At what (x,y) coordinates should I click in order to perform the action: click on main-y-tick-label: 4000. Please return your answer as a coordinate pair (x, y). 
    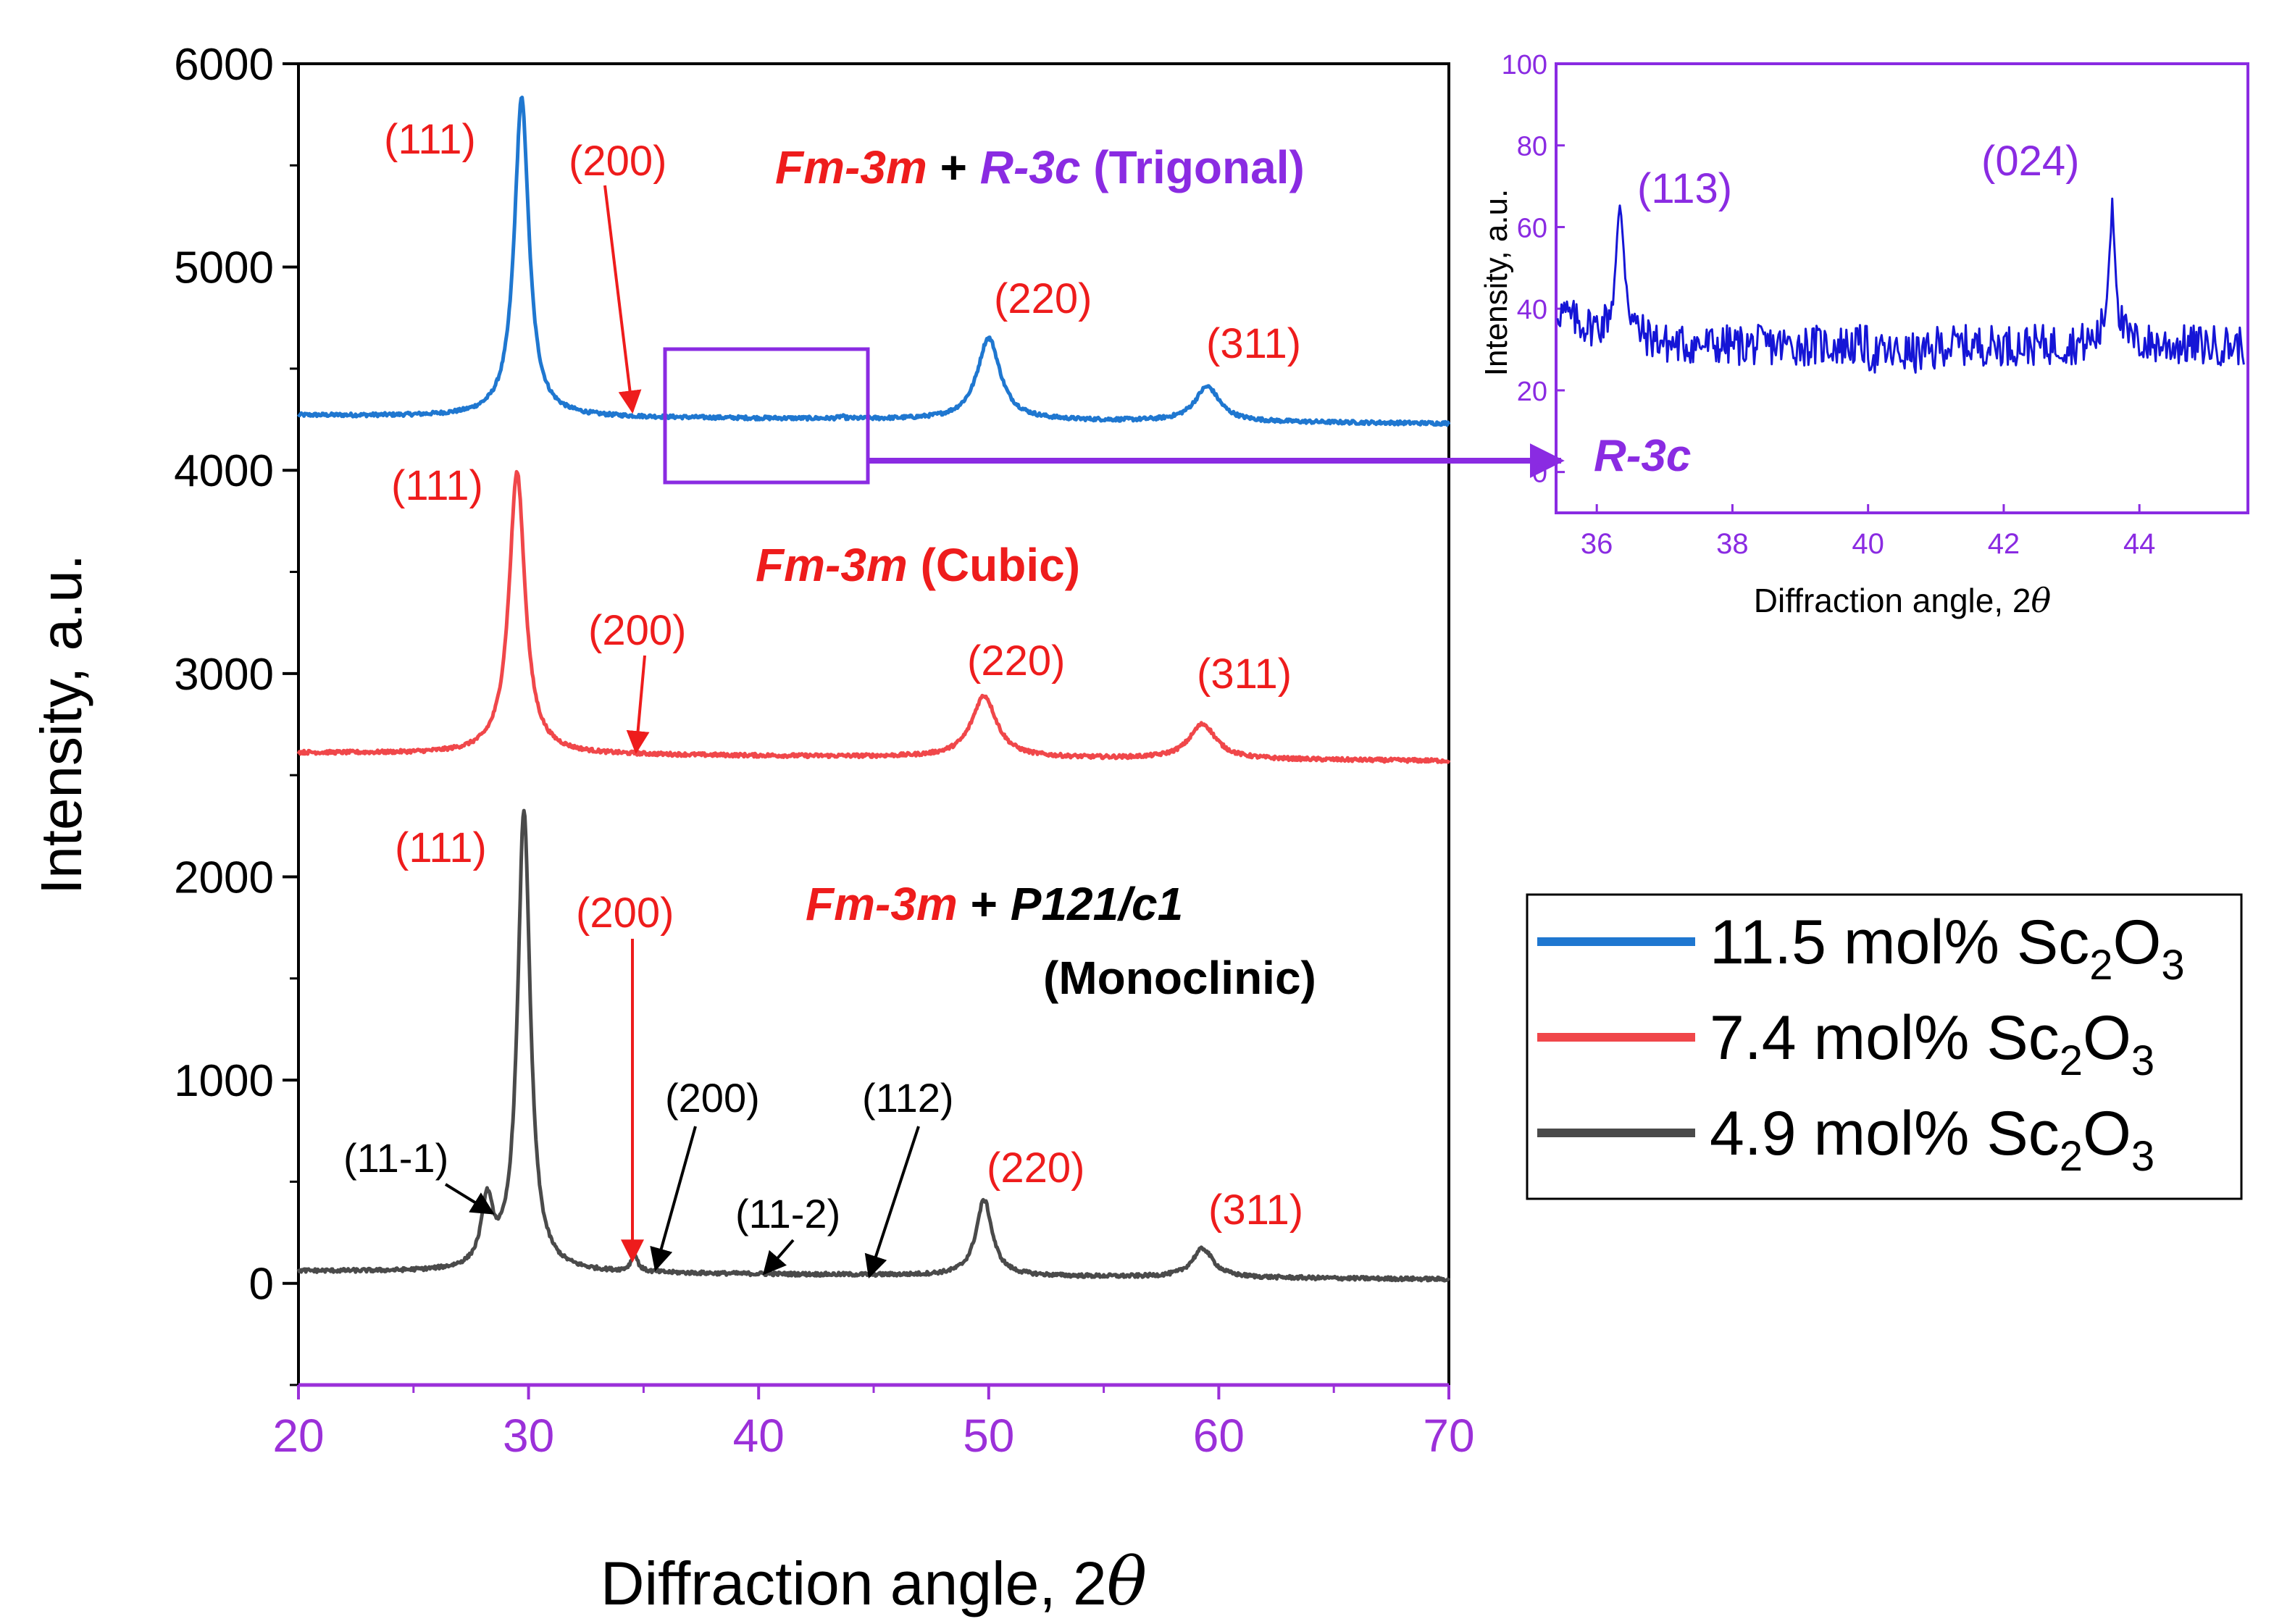
    Looking at the image, I should click on (224, 471).